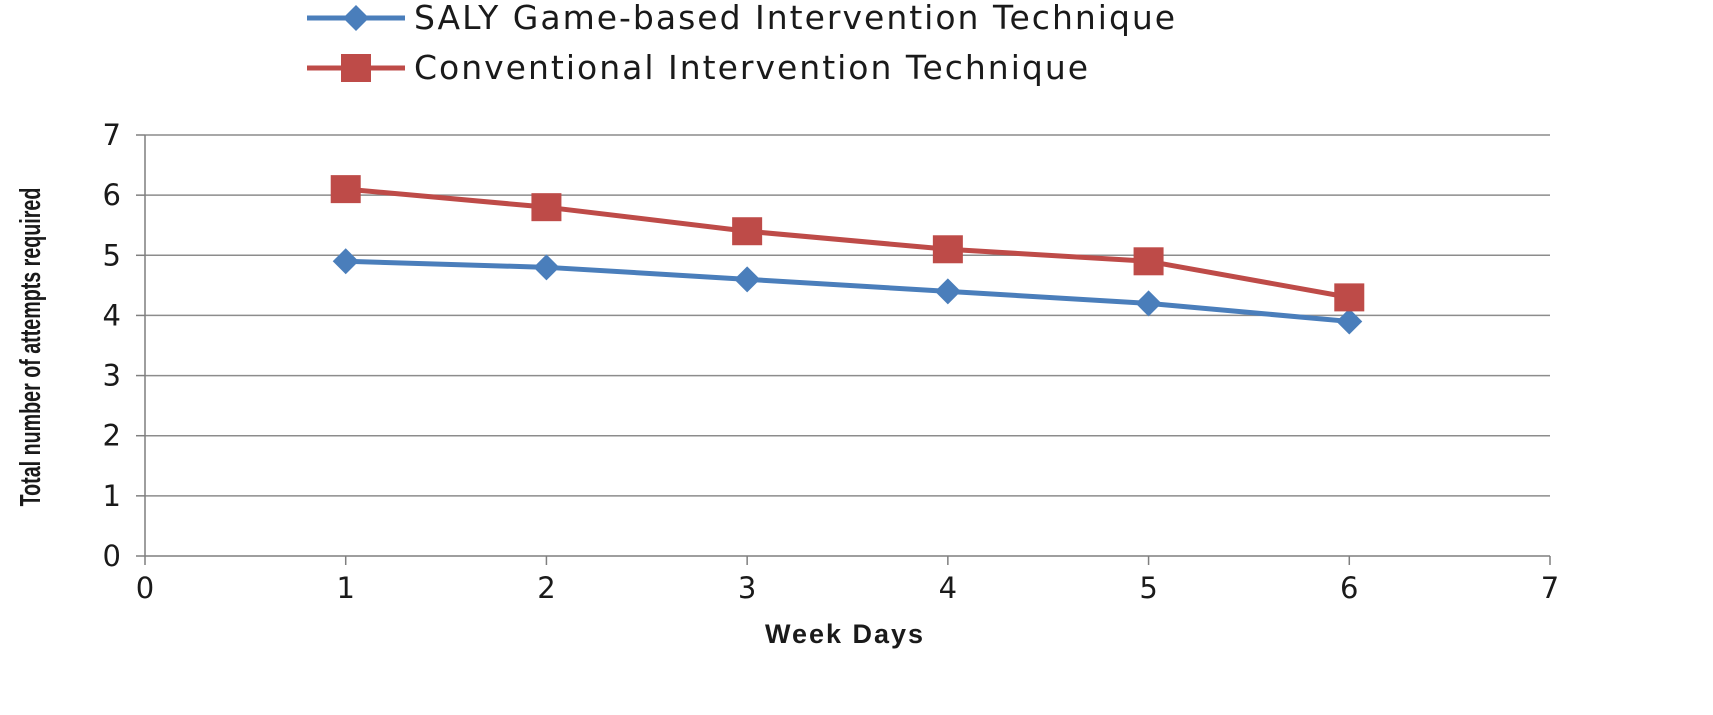 The height and width of the screenshot is (715, 1713). I want to click on x-tick-label: 2, so click(546, 588).